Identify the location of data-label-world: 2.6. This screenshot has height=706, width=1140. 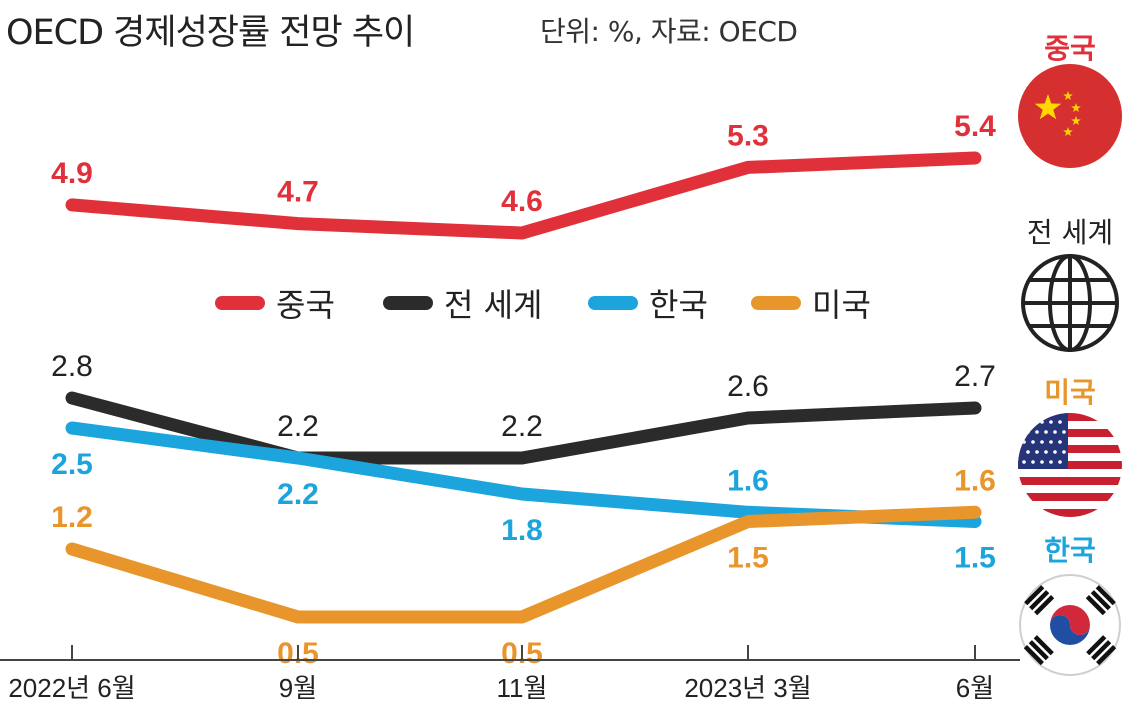
(748, 386).